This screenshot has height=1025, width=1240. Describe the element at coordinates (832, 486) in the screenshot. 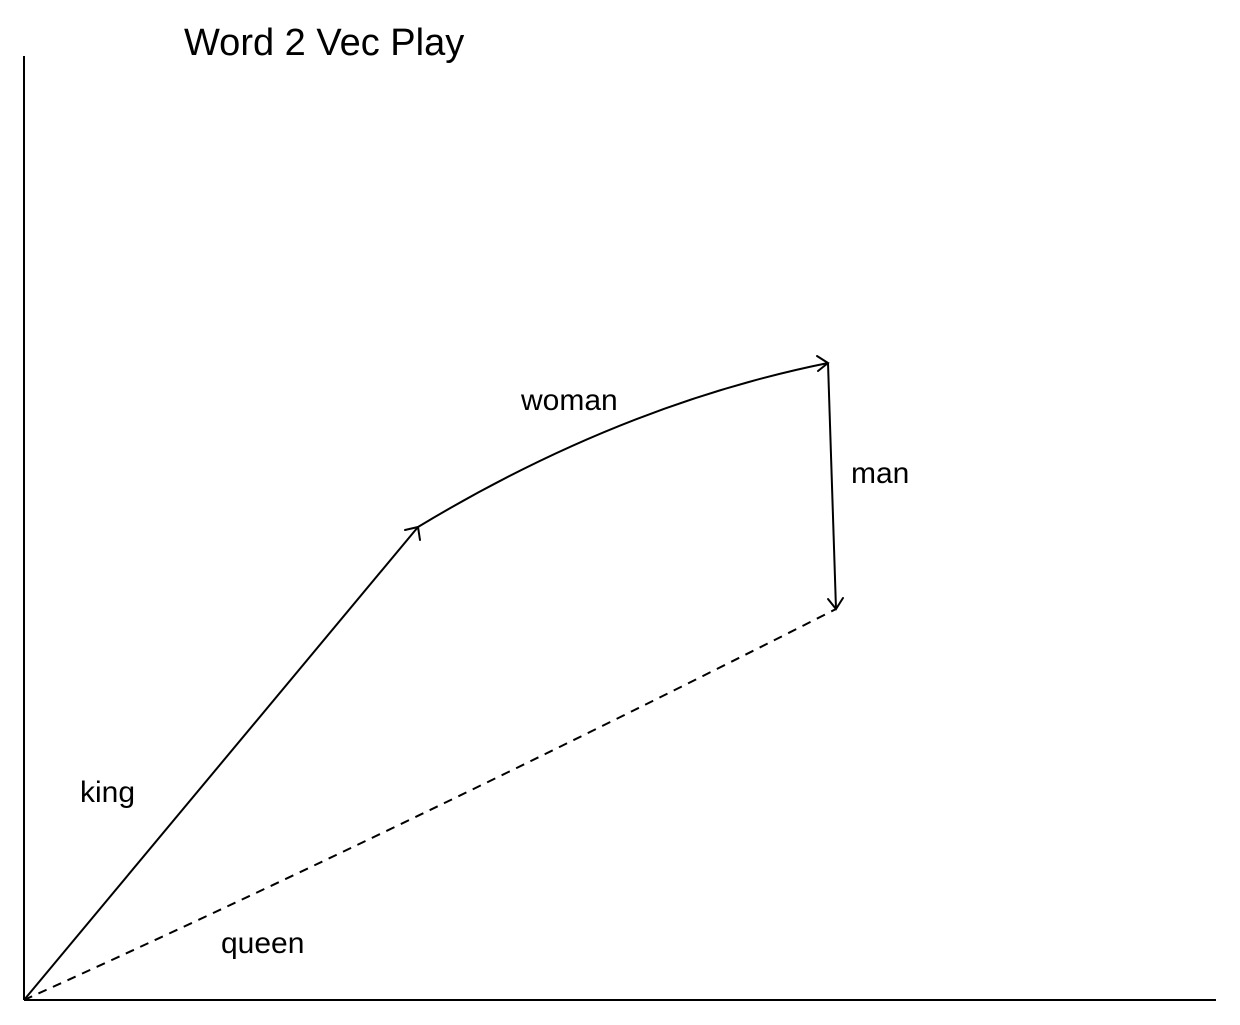

I see `man-vector-line` at that location.